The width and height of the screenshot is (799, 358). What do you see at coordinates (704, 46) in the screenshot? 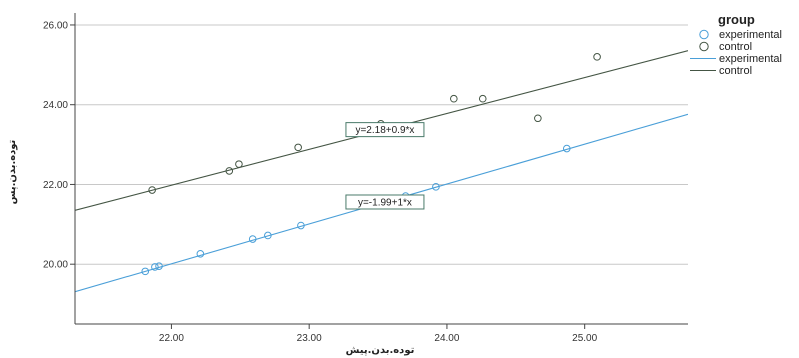
I see `legend-marker-control` at bounding box center [704, 46].